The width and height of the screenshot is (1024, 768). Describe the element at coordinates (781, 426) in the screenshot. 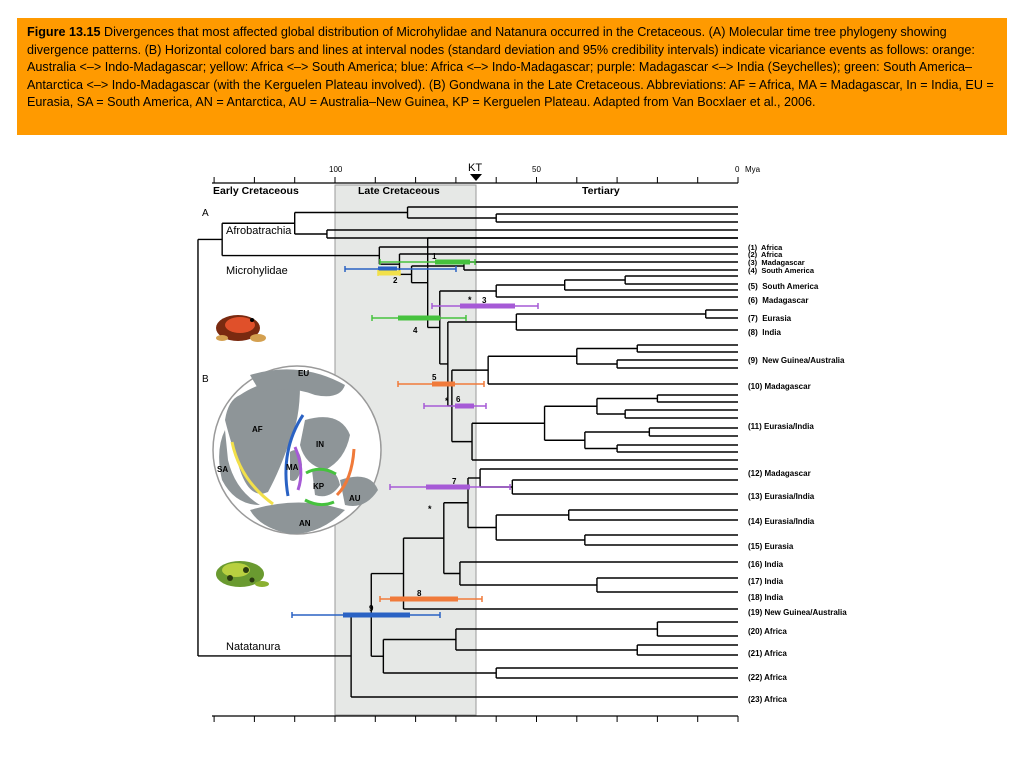

I see `tip-group-label: (11) Eurasia/India` at that location.